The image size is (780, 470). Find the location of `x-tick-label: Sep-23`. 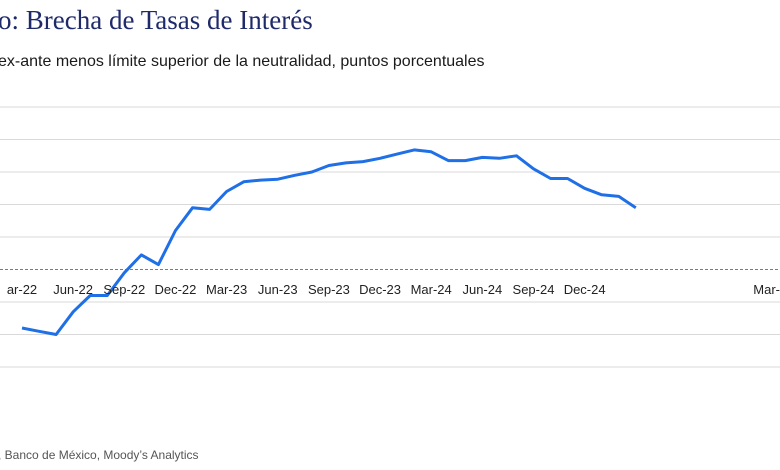

x-tick-label: Sep-23 is located at coordinates (329, 289).